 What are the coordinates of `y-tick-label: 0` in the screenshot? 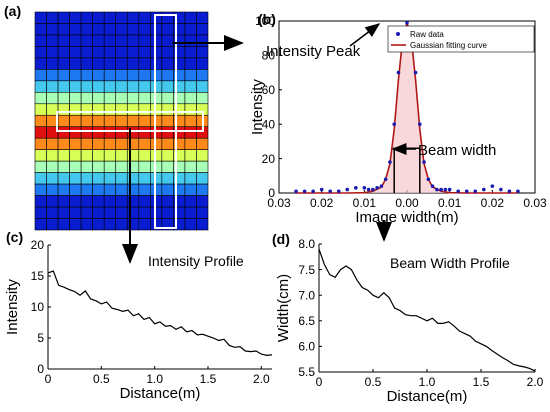 It's located at (40, 369).